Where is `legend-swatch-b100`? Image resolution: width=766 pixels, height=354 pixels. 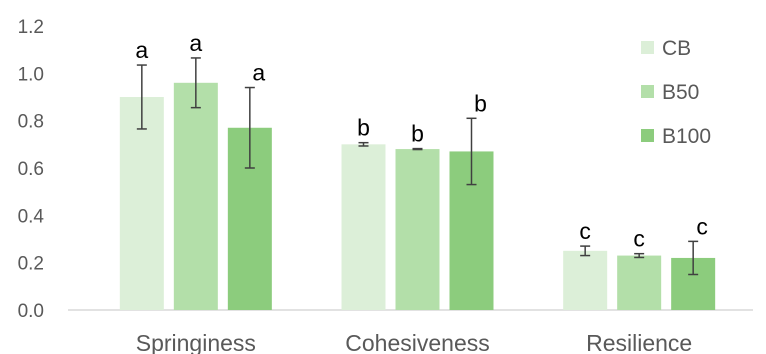
legend-swatch-b100 is located at coordinates (647, 135).